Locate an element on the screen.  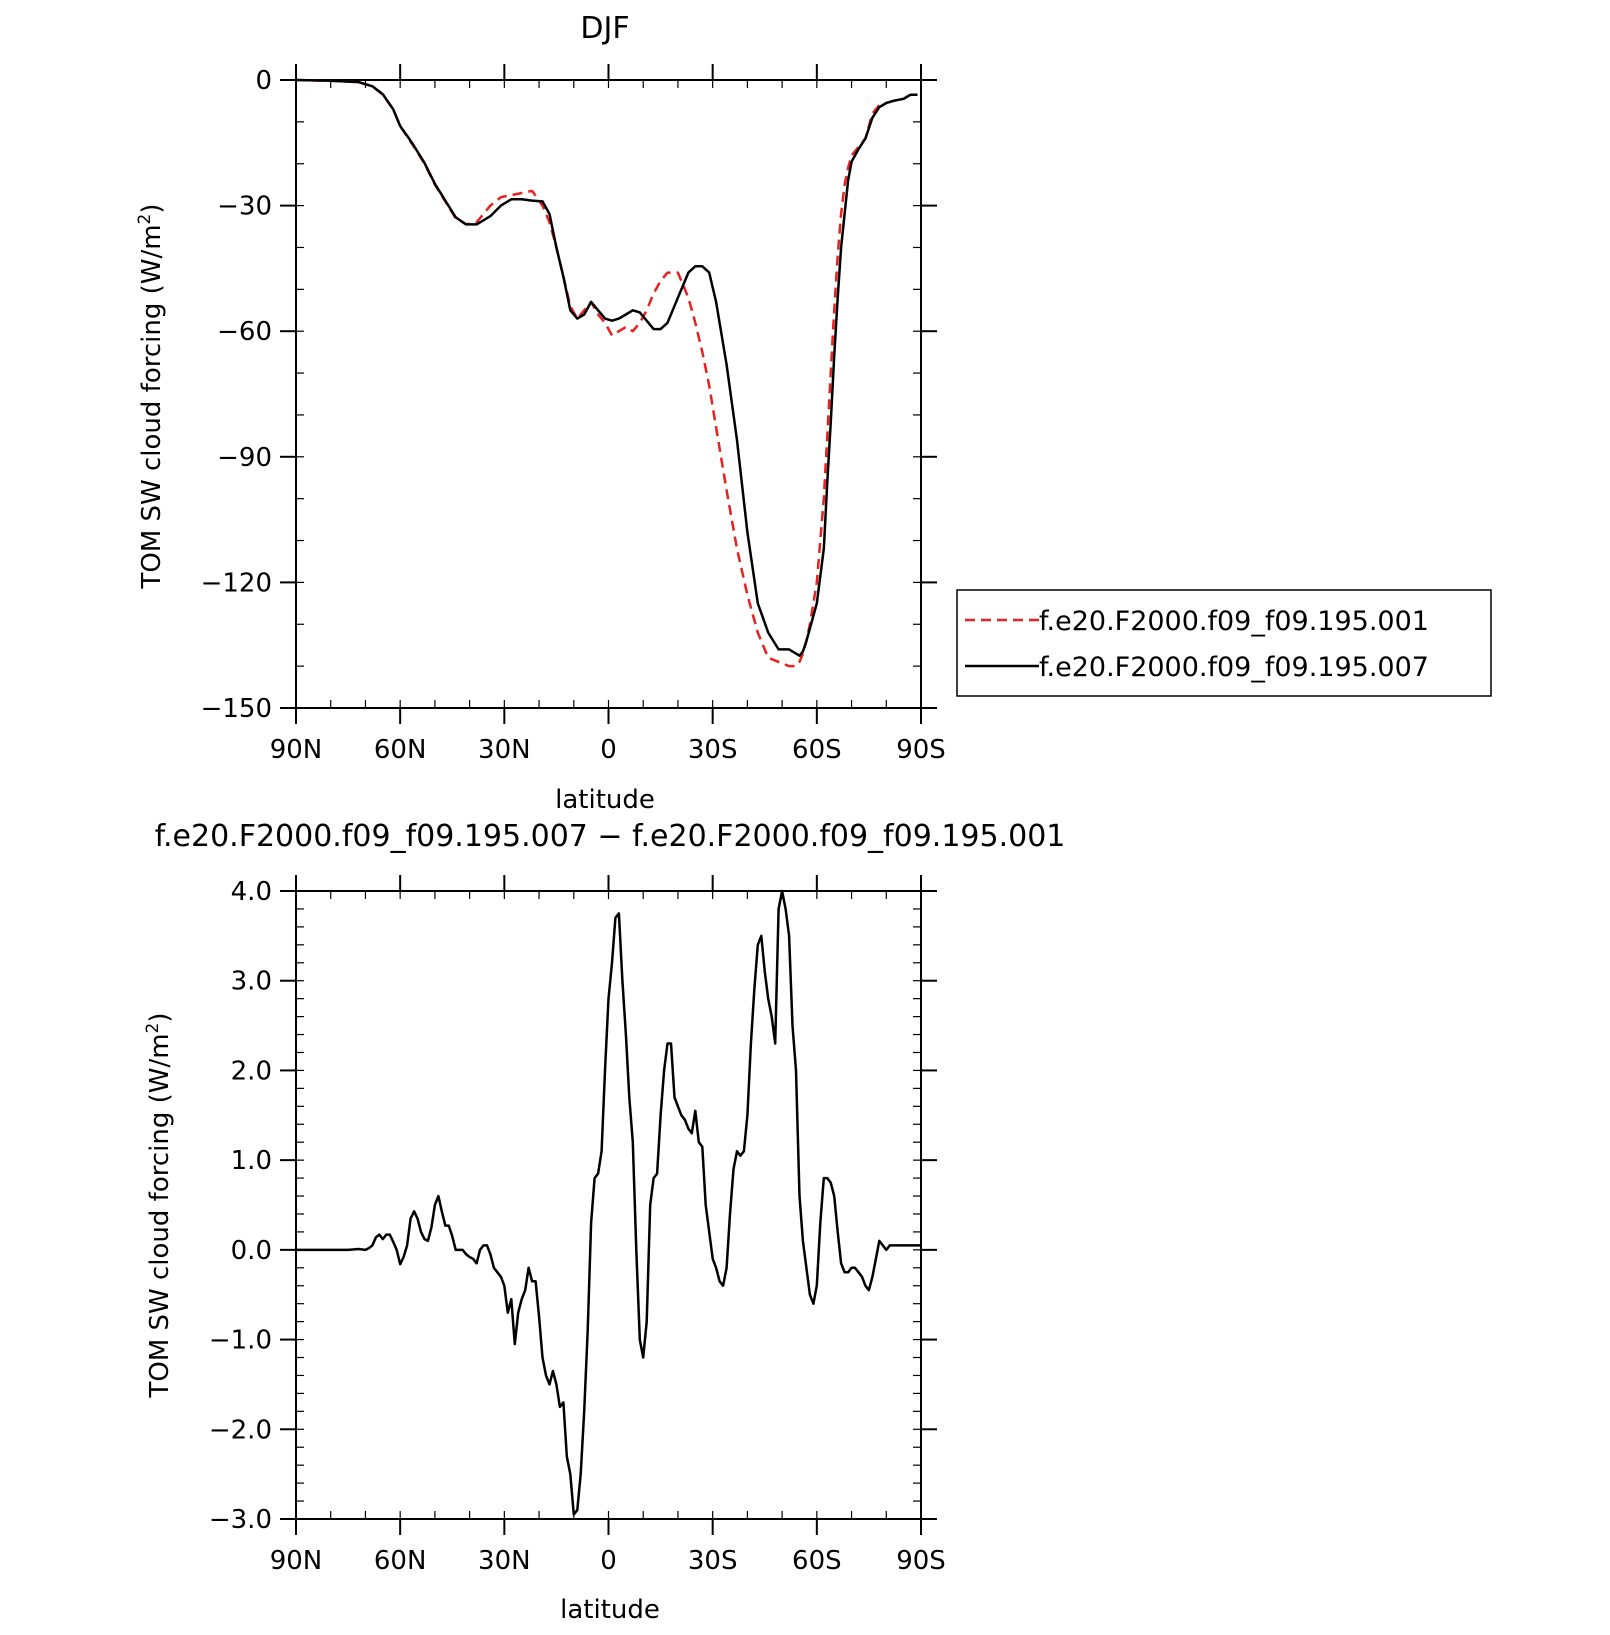
top-y-tick-label: −120 is located at coordinates (236, 583).